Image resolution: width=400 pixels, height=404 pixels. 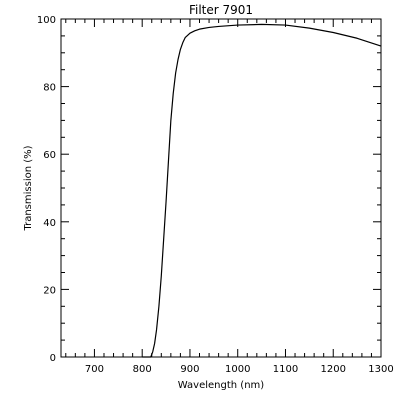 What do you see at coordinates (189, 369) in the screenshot?
I see `x-tick-label: 900` at bounding box center [189, 369].